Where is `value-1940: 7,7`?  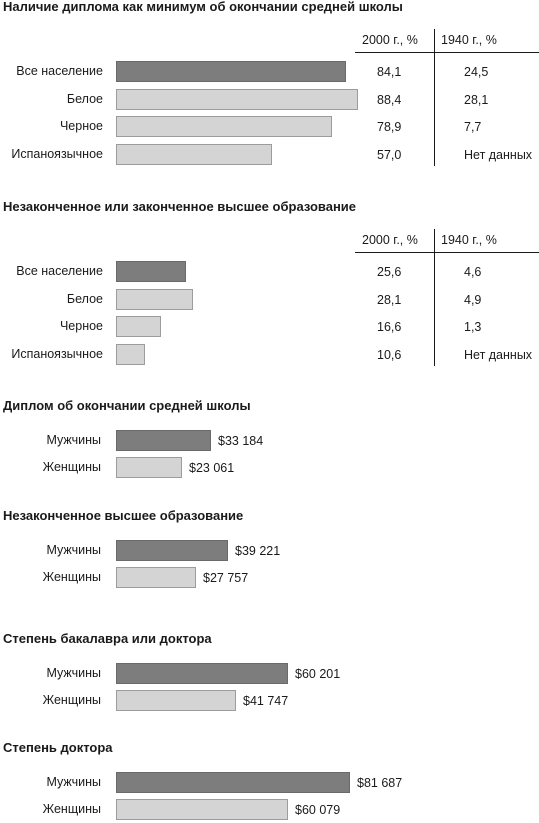 value-1940: 7,7 is located at coordinates (473, 127).